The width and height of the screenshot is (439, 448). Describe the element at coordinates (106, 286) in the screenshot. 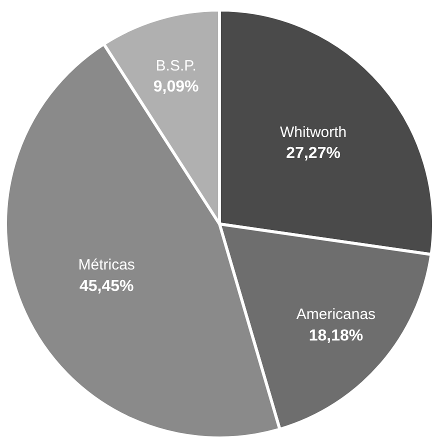

I see `data-label: 45,45%` at that location.